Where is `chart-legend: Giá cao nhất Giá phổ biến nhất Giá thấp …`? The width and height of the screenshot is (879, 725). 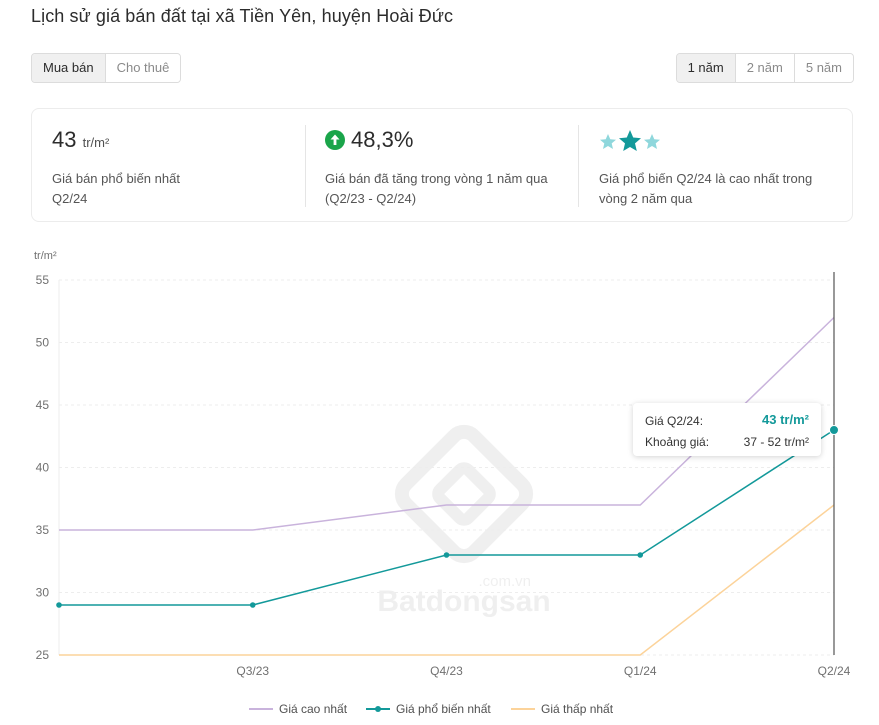
chart-legend: Giá cao nhất Giá phổ biến nhất Giá thấp … is located at coordinates (439, 710).